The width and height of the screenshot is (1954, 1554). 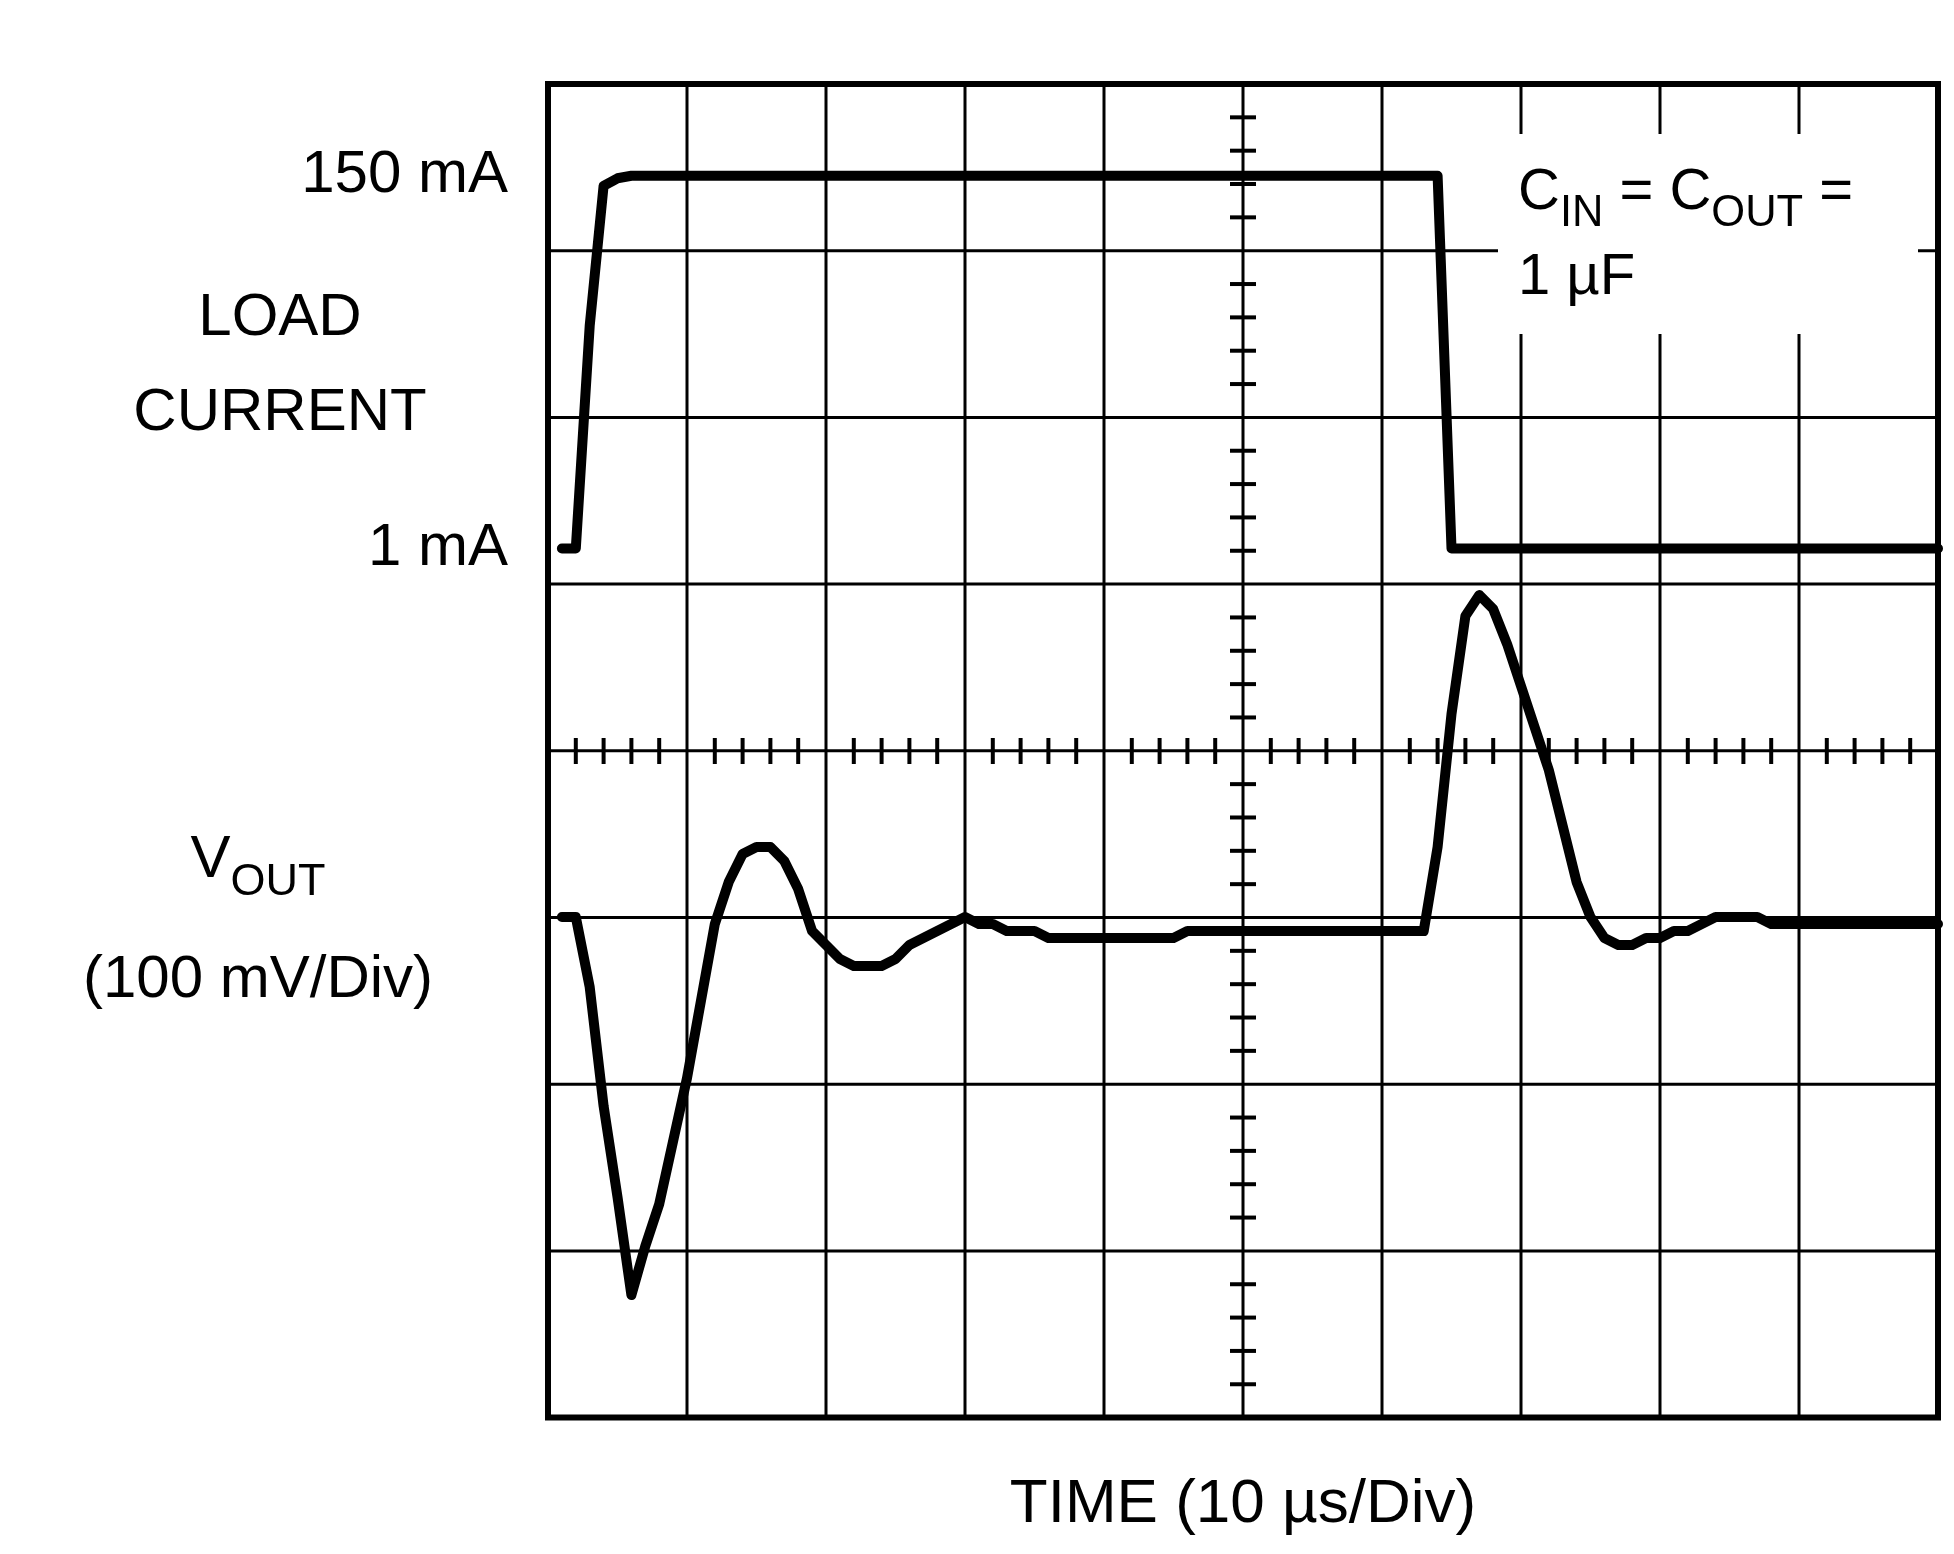 I want to click on y-tick-label: 1 mA, so click(x=437, y=545).